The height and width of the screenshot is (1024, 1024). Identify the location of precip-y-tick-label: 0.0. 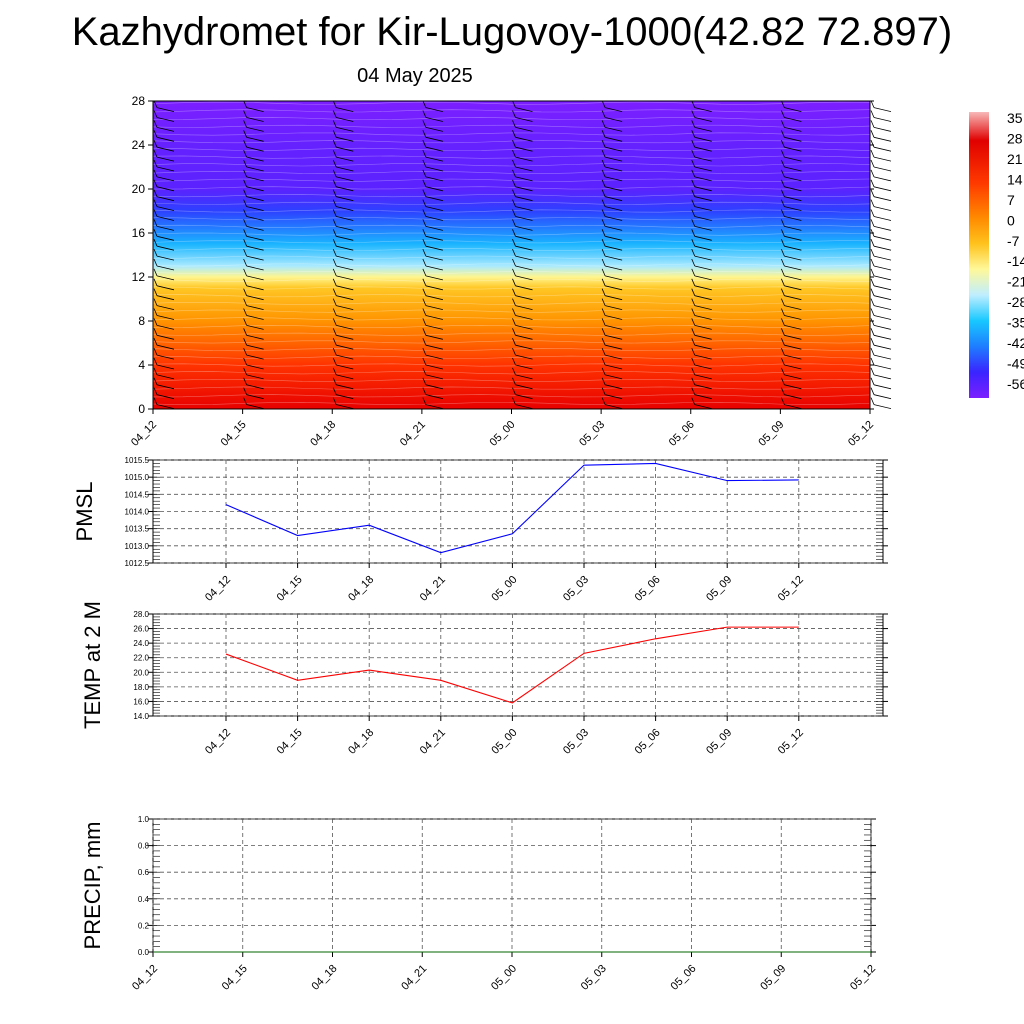
(144, 952).